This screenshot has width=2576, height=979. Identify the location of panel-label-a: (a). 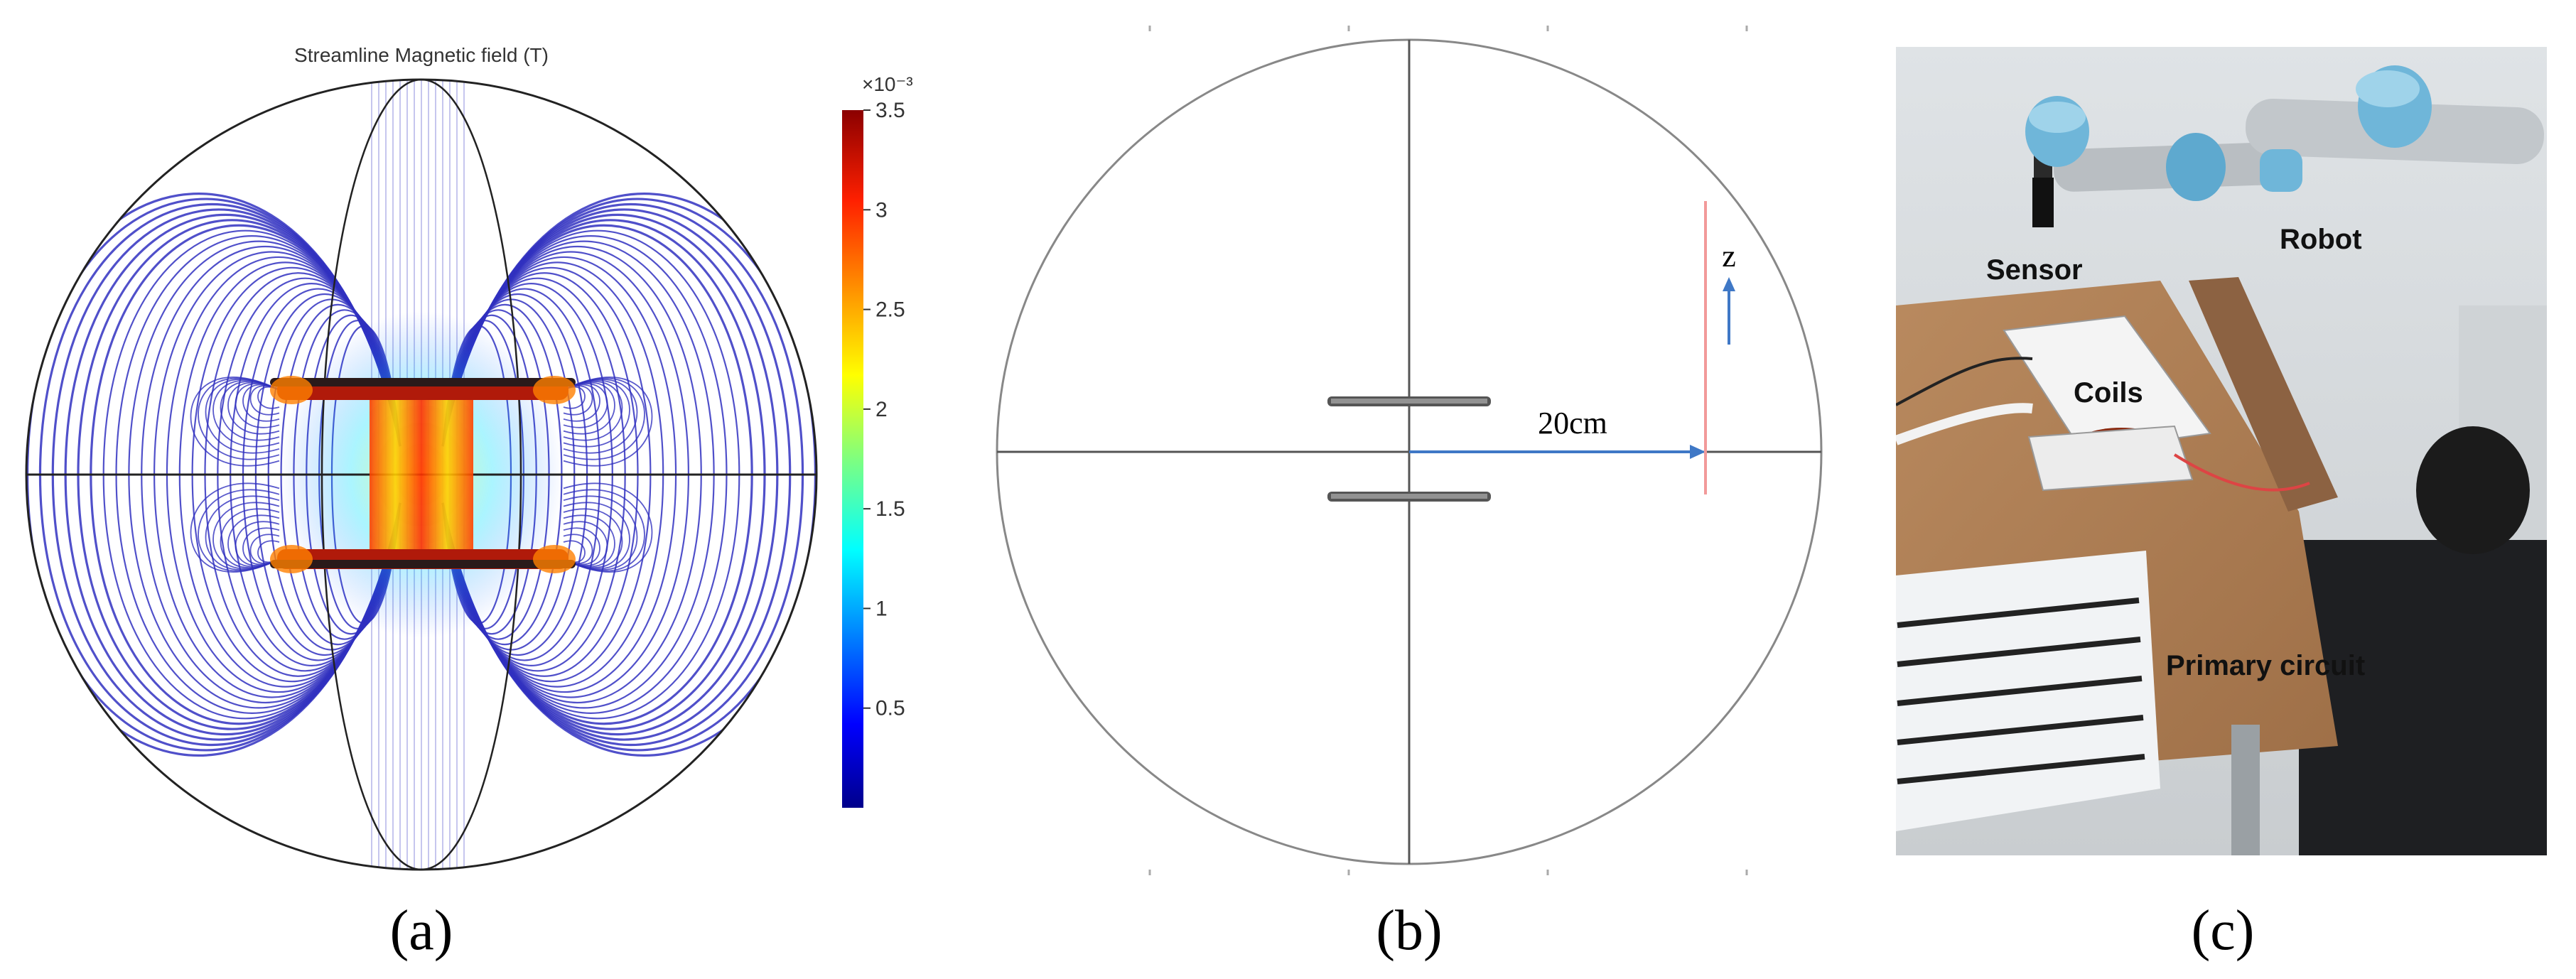
(421, 930).